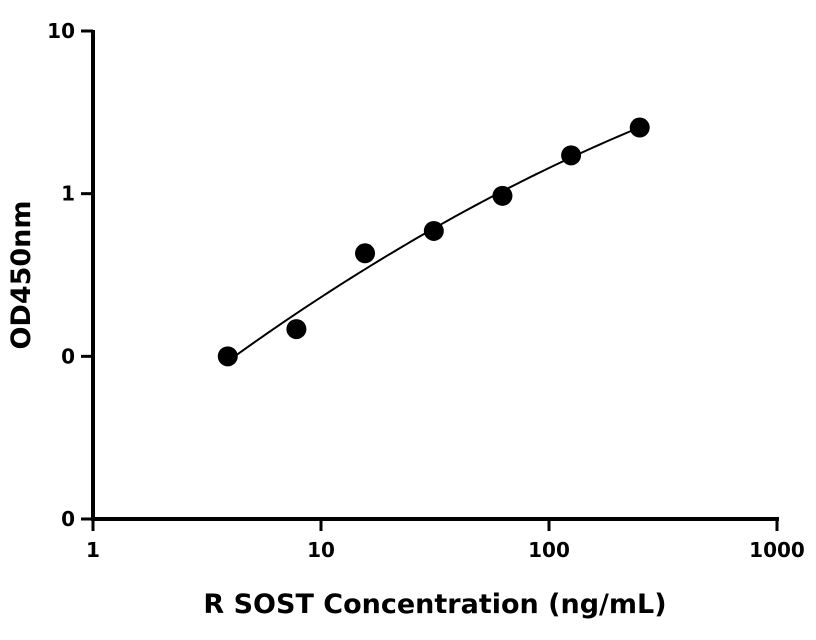 Image resolution: width=816 pixels, height=640 pixels. What do you see at coordinates (434, 604) in the screenshot?
I see `x-axis-title: R SOST Concentration (ng/mL)` at bounding box center [434, 604].